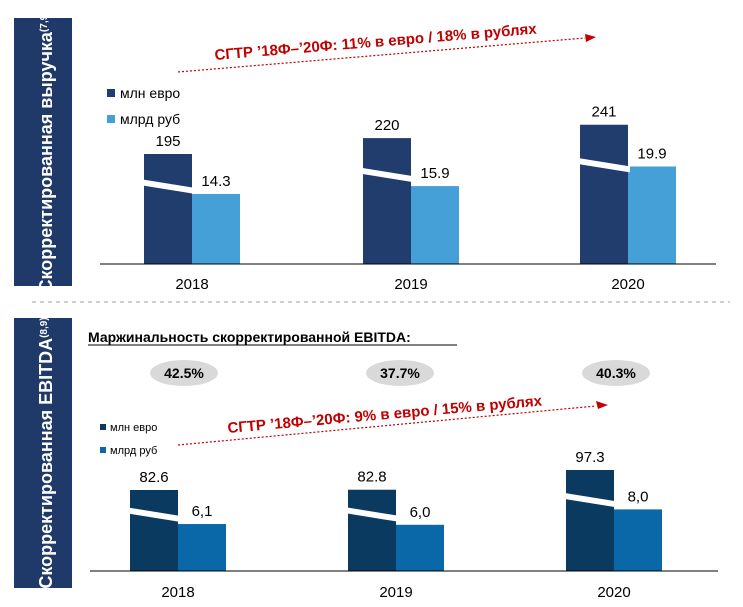 Image resolution: width=743 pixels, height=607 pixels. Describe the element at coordinates (202, 547) in the screenshot. I see `ebitda-bar-rub-2018` at that location.